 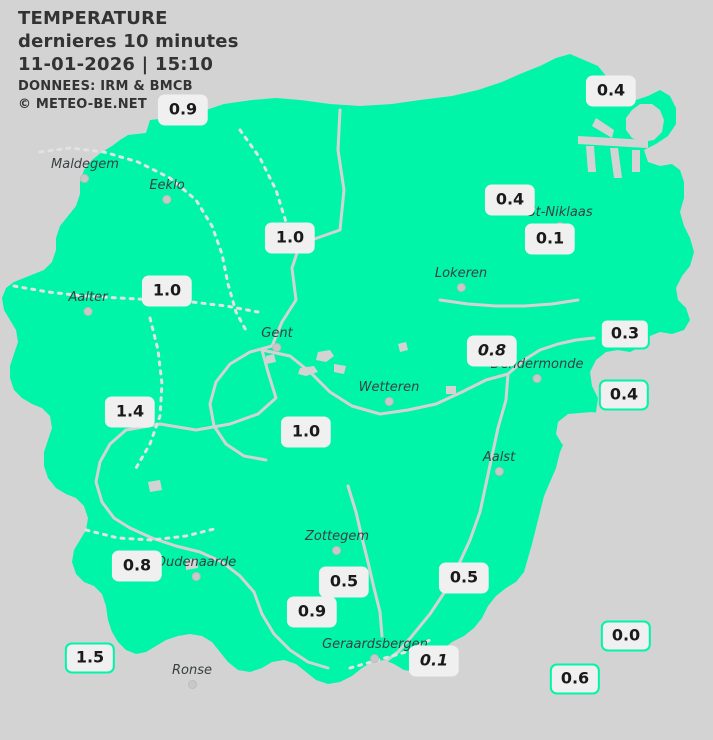 I want to click on temperature-value-chip: 0.6, so click(x=575, y=679).